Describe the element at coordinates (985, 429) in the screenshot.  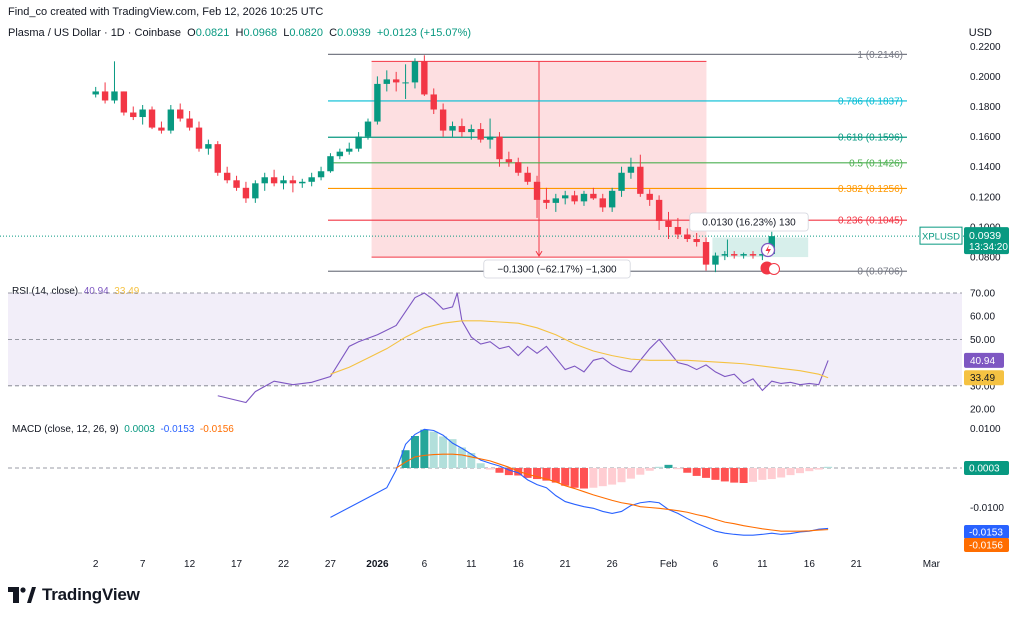
I see `macd-axis-label: 0.0100` at that location.